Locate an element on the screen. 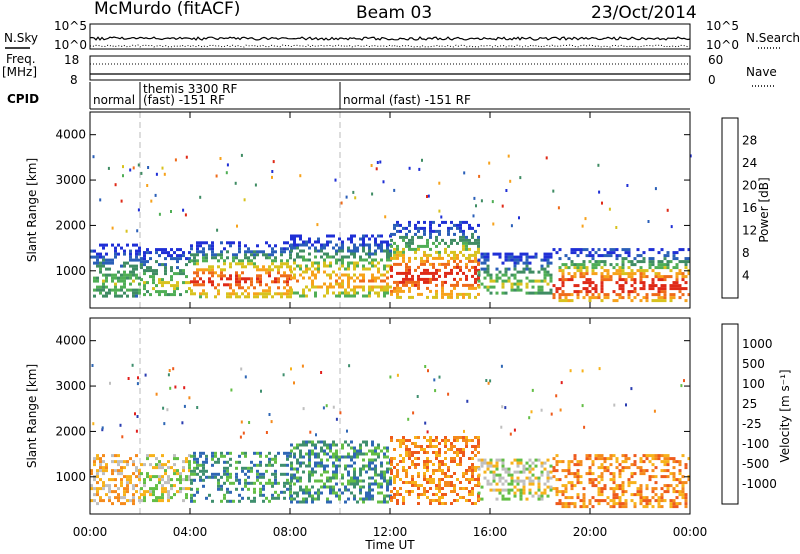 The image size is (800, 554). count-tick-low-left: 10^0 is located at coordinates (70, 45).